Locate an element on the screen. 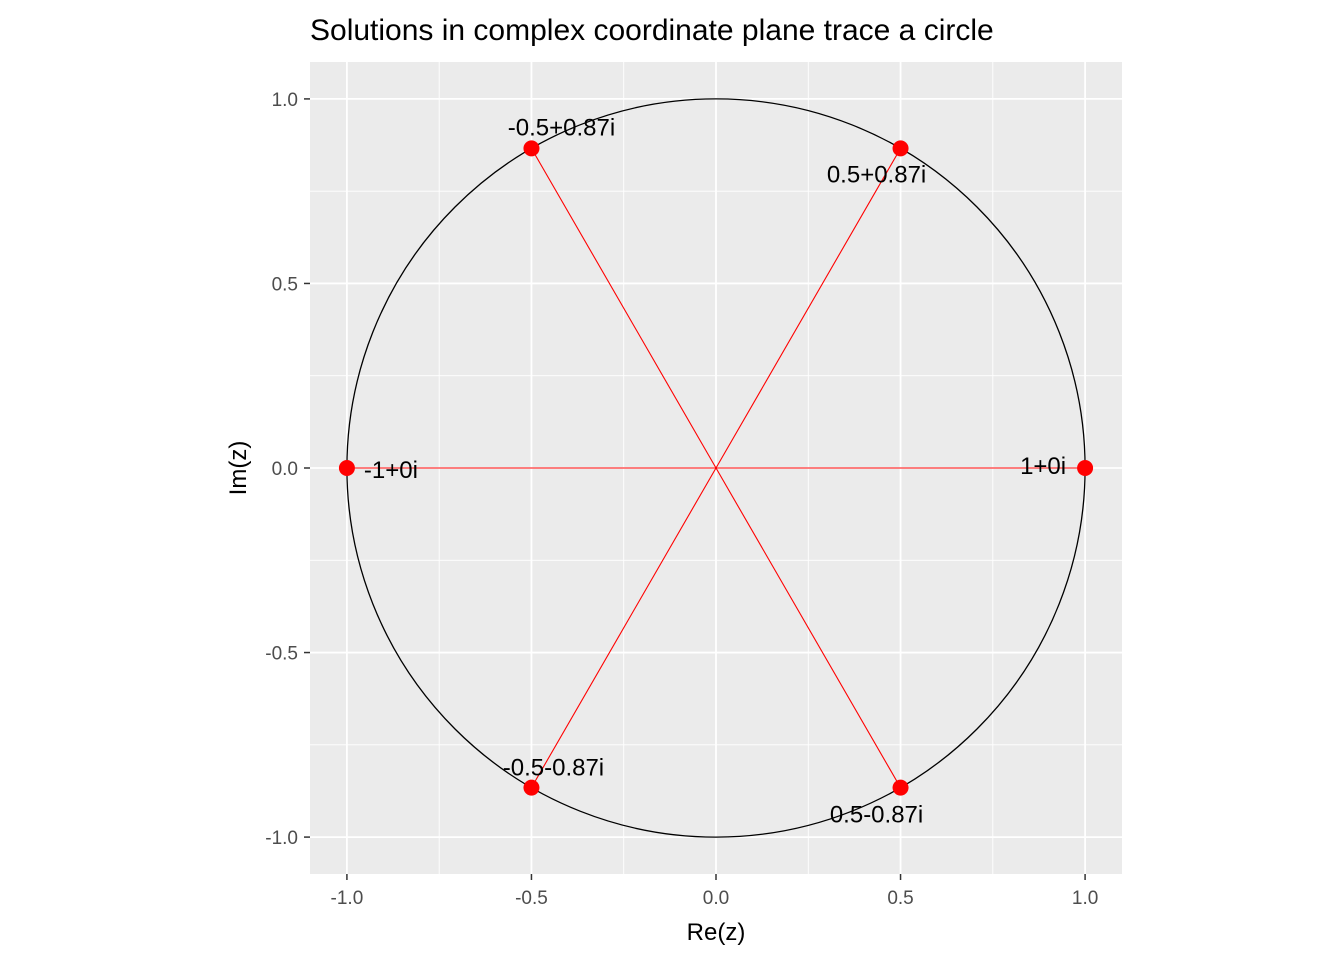 The height and width of the screenshot is (960, 1344). point-label: -0.5-0.87i is located at coordinates (553, 768).